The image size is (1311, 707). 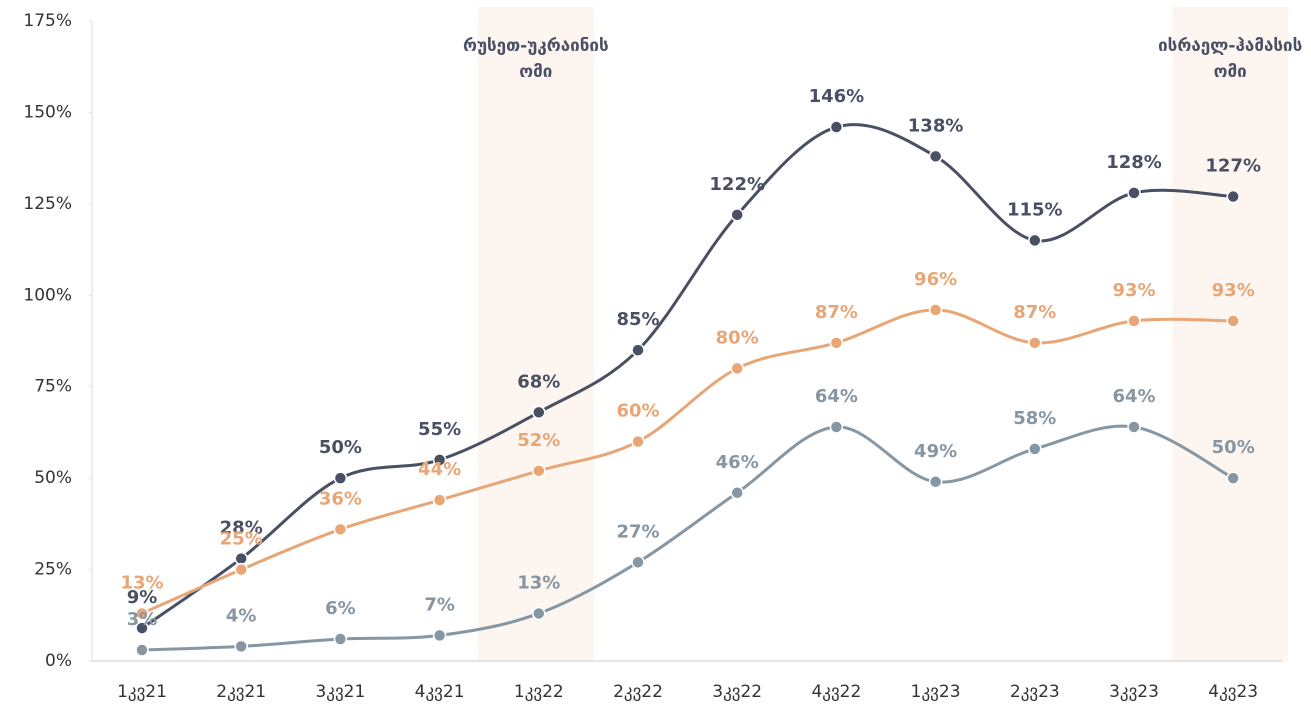 I want to click on value-label: 49%, so click(x=935, y=451).